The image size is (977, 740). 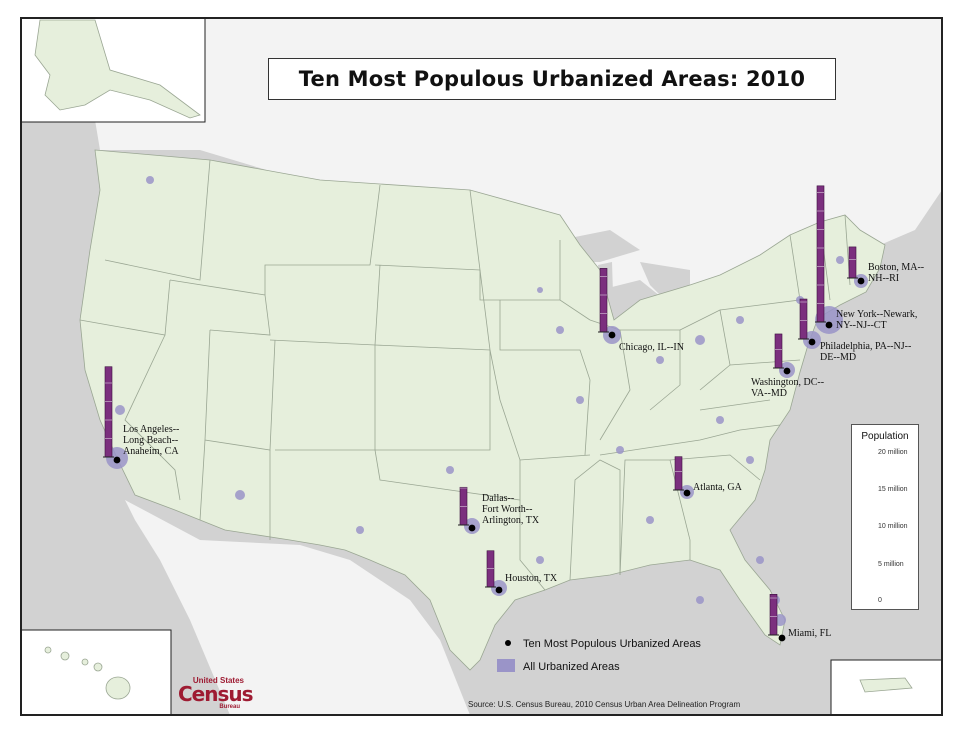 What do you see at coordinates (508, 643) in the screenshot?
I see `key-point-symbol` at bounding box center [508, 643].